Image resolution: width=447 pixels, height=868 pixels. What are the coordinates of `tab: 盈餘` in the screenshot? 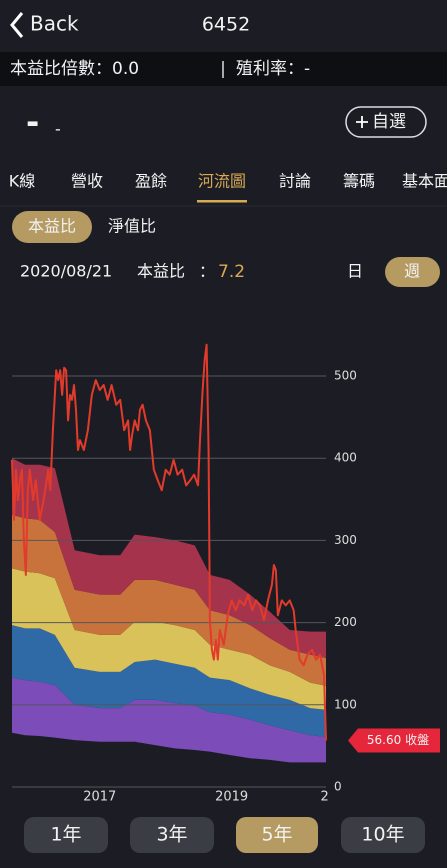 It's located at (151, 181).